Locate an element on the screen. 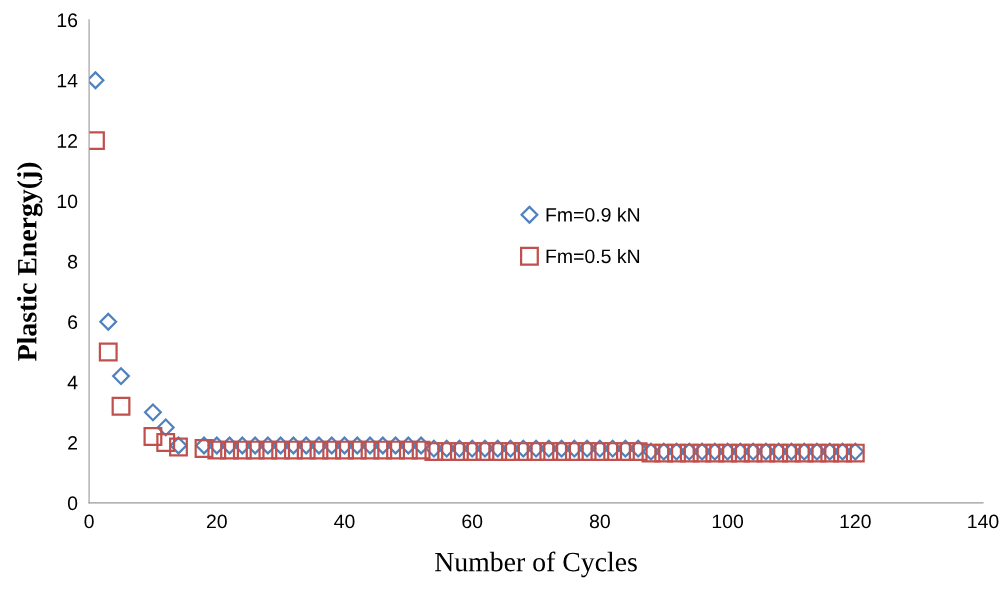 The image size is (1001, 603). y-tick-label: 8 is located at coordinates (73, 261).